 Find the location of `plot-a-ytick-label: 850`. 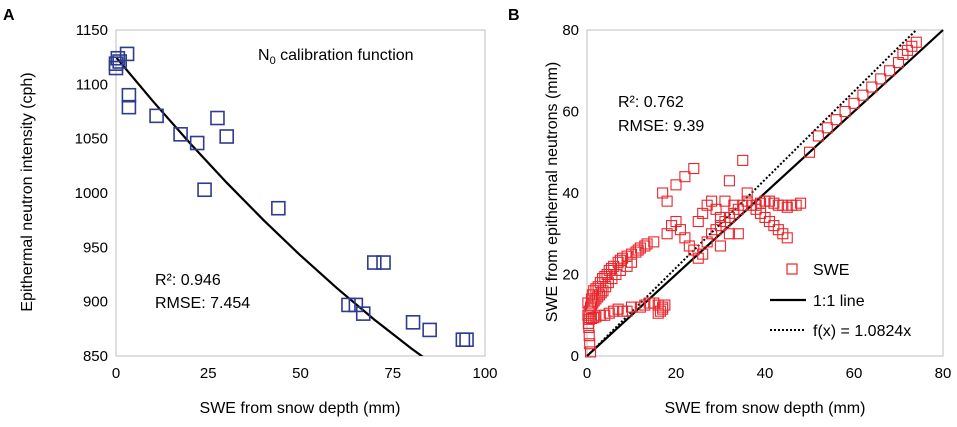

plot-a-ytick-label: 850 is located at coordinates (95, 356).